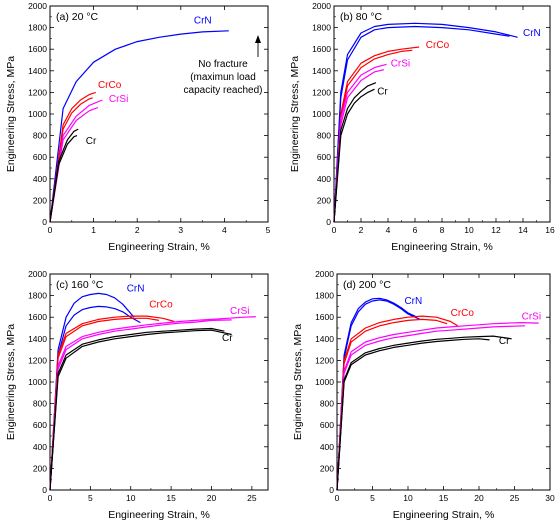 This screenshot has width=560, height=522. What do you see at coordinates (361, 230) in the screenshot?
I see `x-tick-label: 2` at bounding box center [361, 230].